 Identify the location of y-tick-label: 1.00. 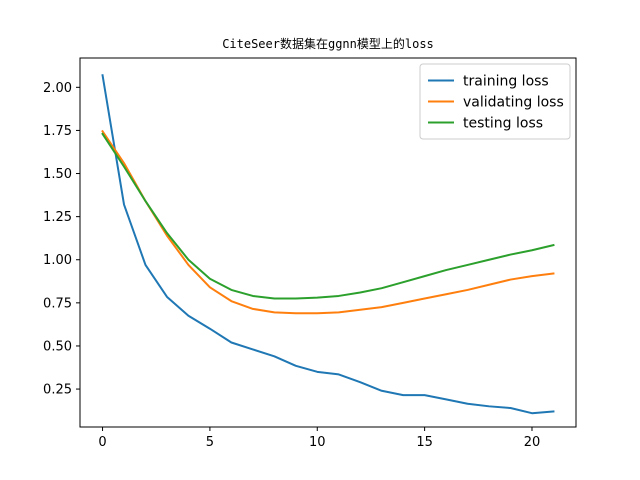
(57, 260).